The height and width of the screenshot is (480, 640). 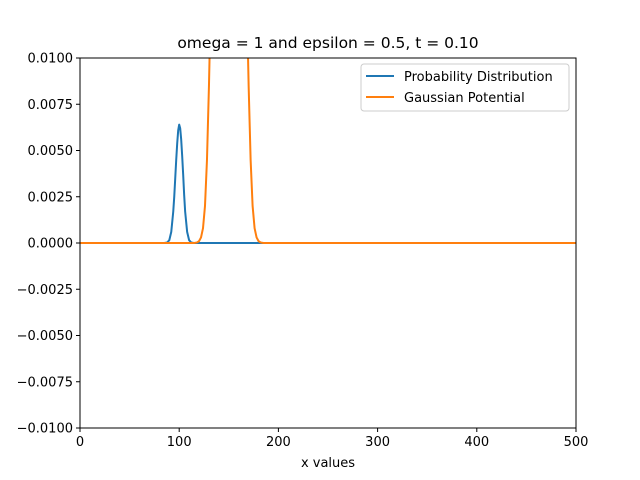 What do you see at coordinates (332, 439) in the screenshot?
I see `x-axis: 0 100 200 300 400 500` at bounding box center [332, 439].